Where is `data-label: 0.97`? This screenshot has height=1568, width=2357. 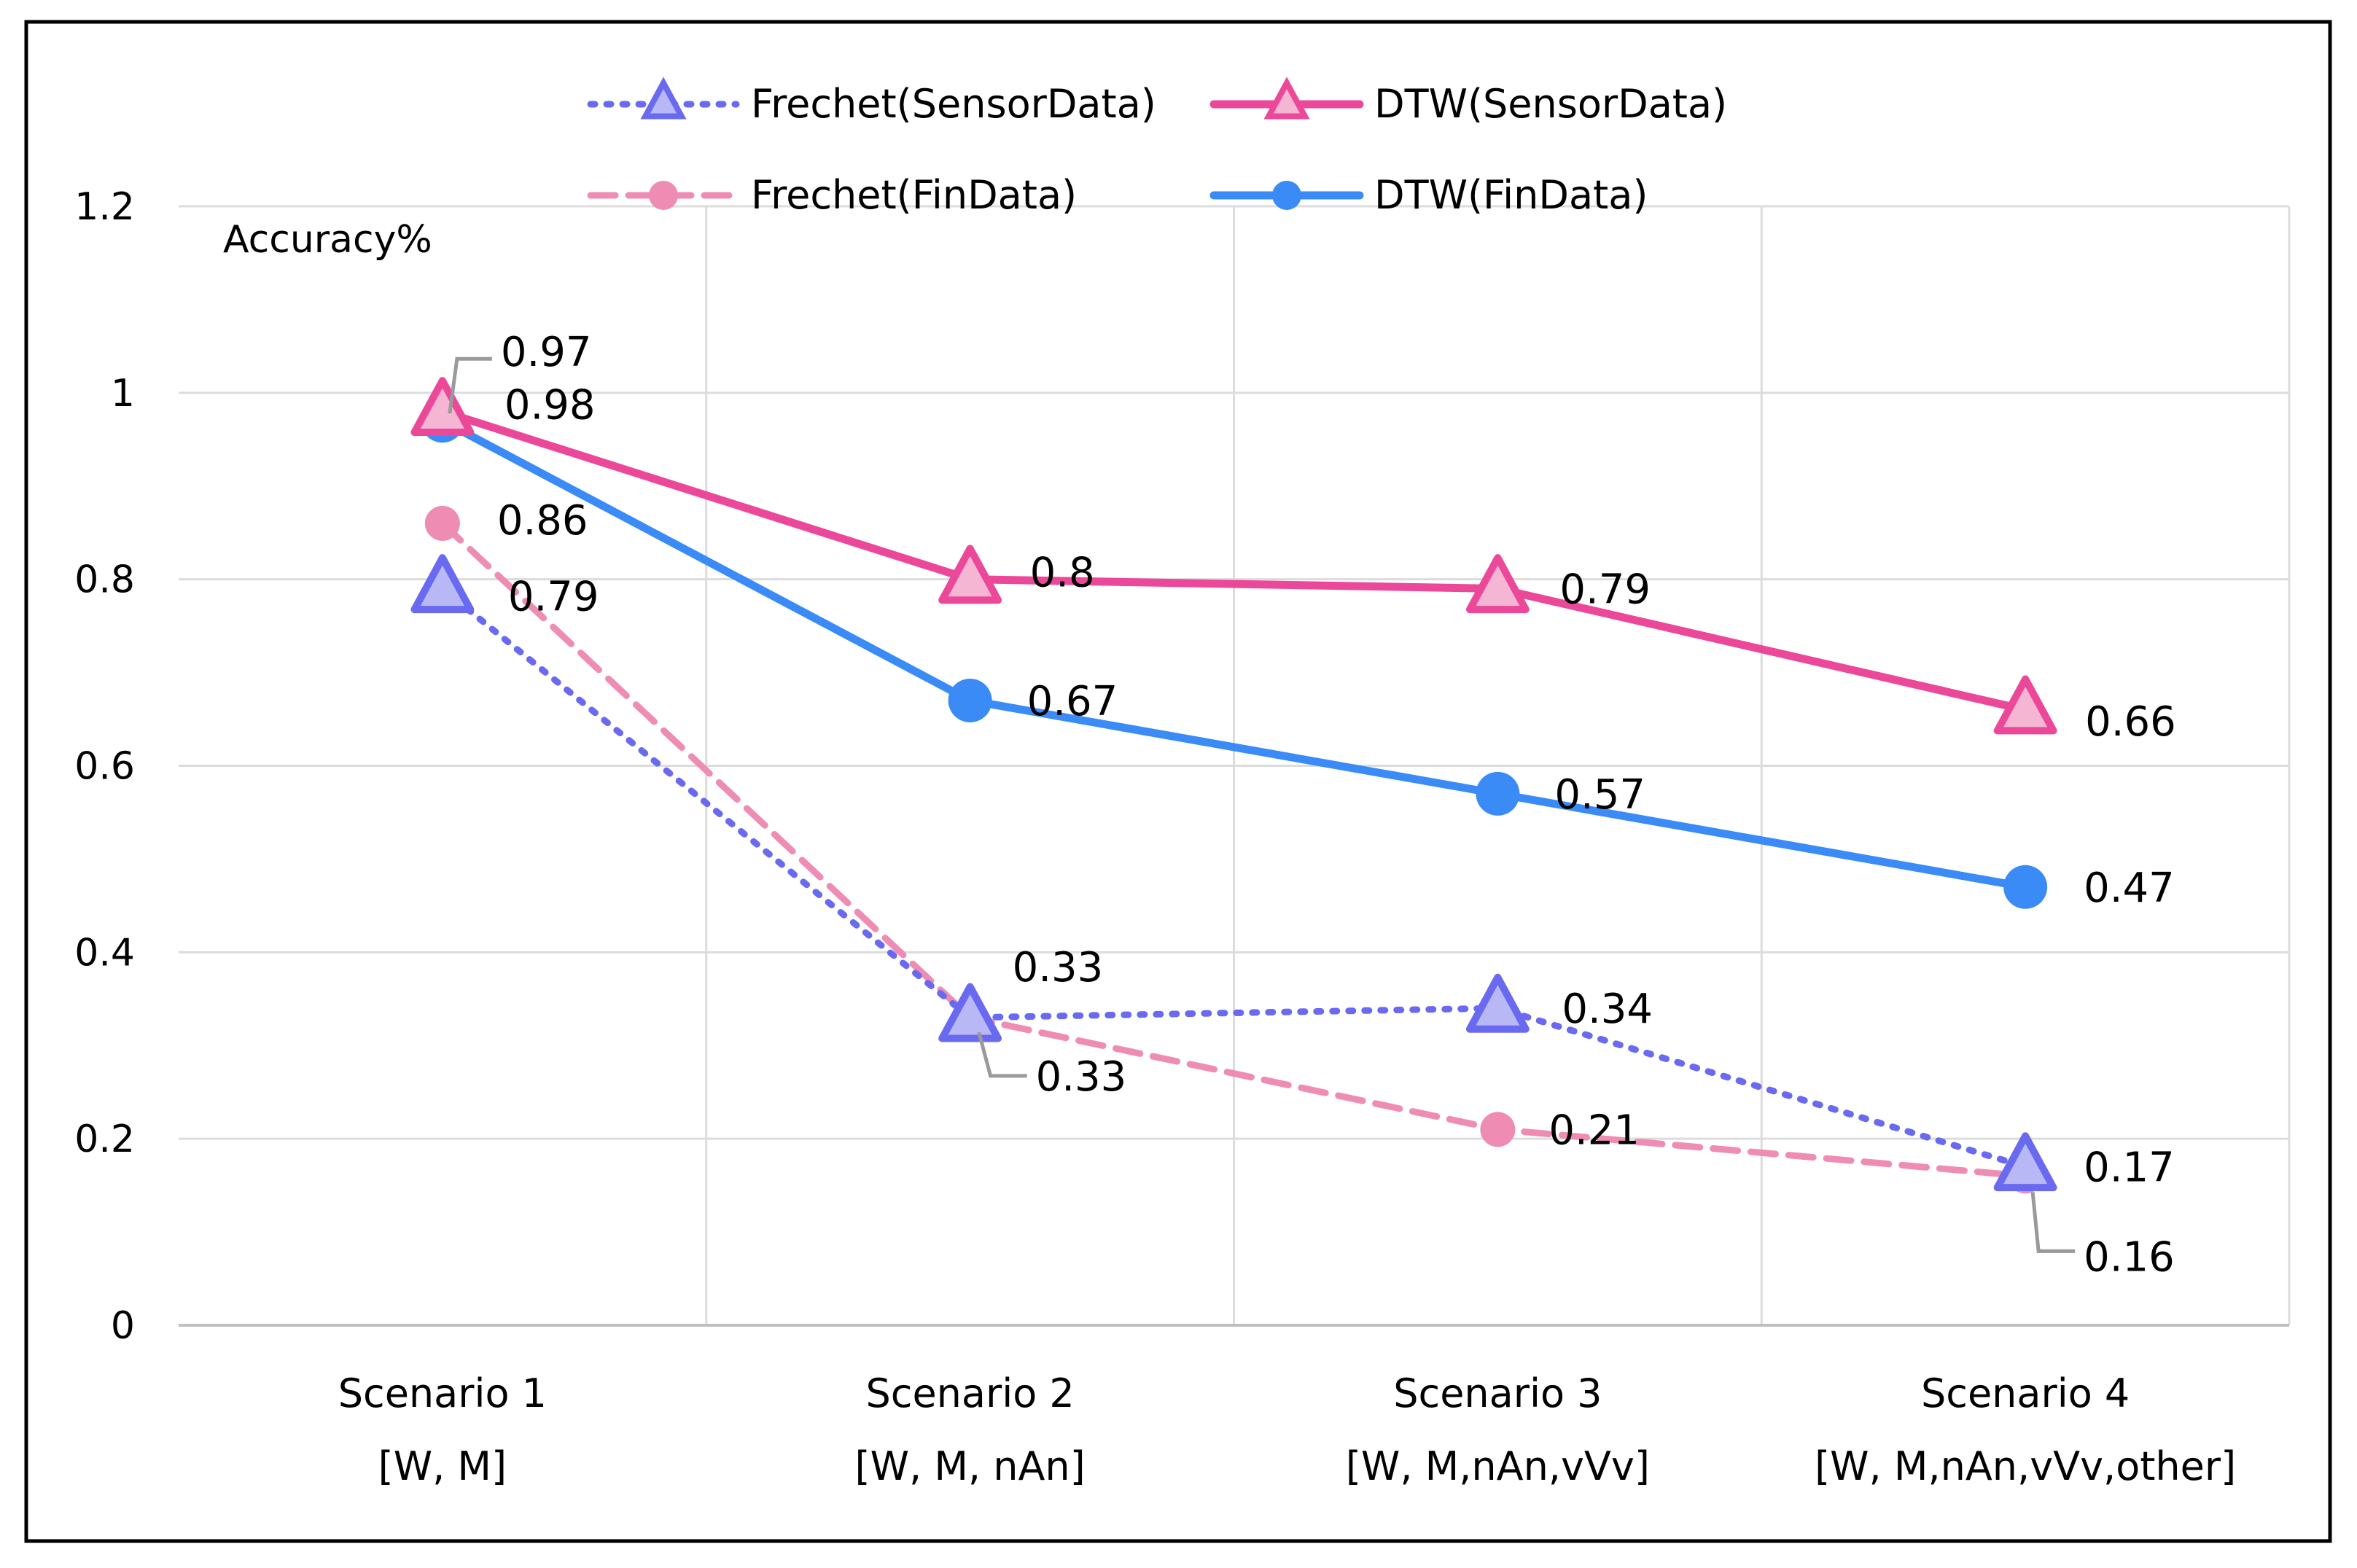
data-label: 0.97 is located at coordinates (546, 353).